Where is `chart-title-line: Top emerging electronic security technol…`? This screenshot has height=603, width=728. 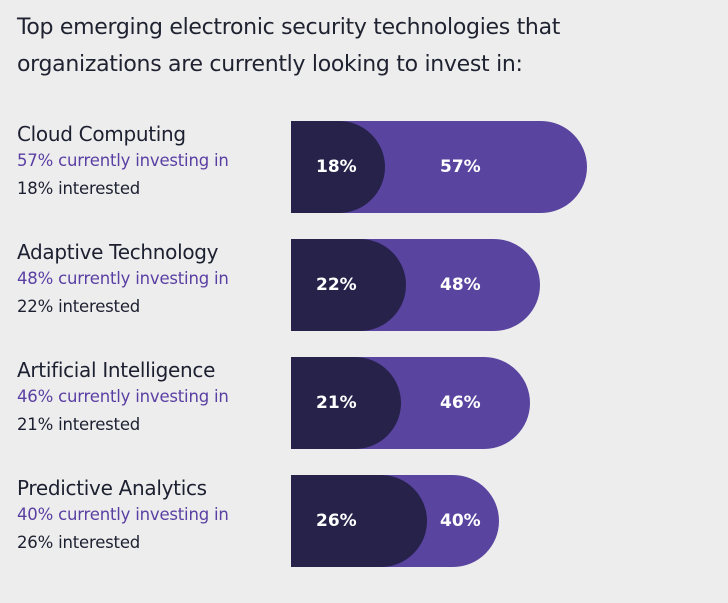
chart-title-line: Top emerging electronic security technol… is located at coordinates (289, 27).